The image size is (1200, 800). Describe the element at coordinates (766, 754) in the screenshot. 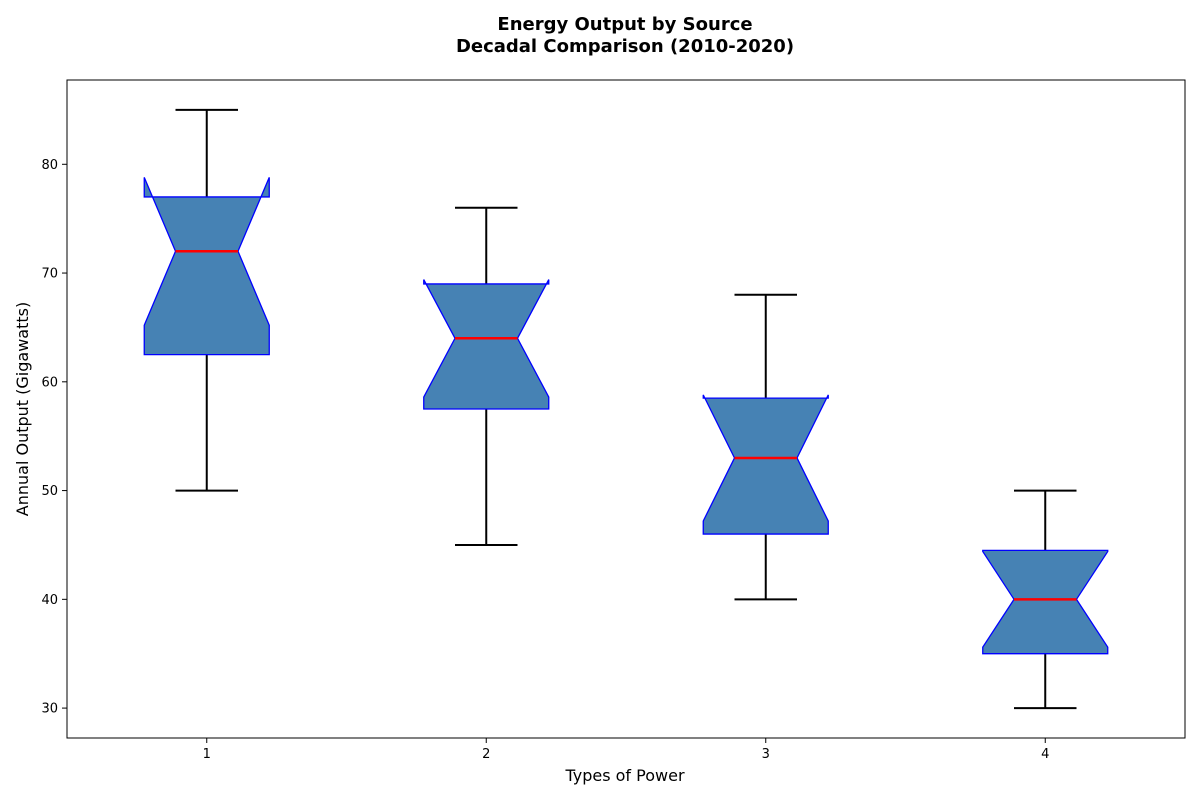

I see `x-tick-label: 3` at that location.